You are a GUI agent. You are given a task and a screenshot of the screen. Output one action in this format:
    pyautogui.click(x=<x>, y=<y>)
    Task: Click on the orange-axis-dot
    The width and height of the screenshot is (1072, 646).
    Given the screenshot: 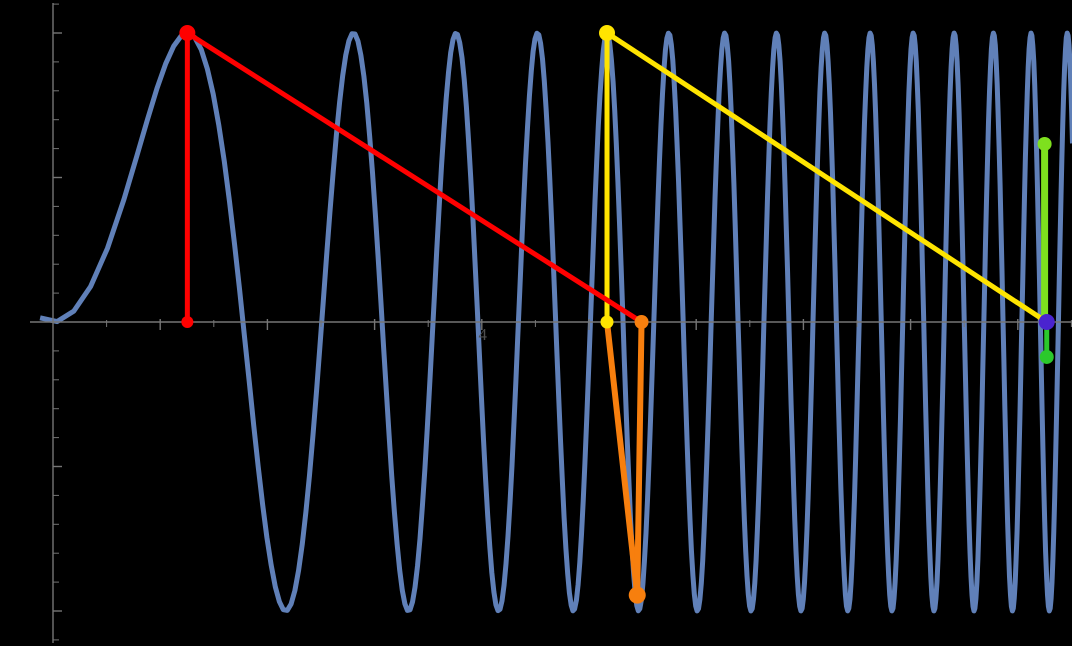 What is the action you would take?
    pyautogui.click(x=641, y=322)
    